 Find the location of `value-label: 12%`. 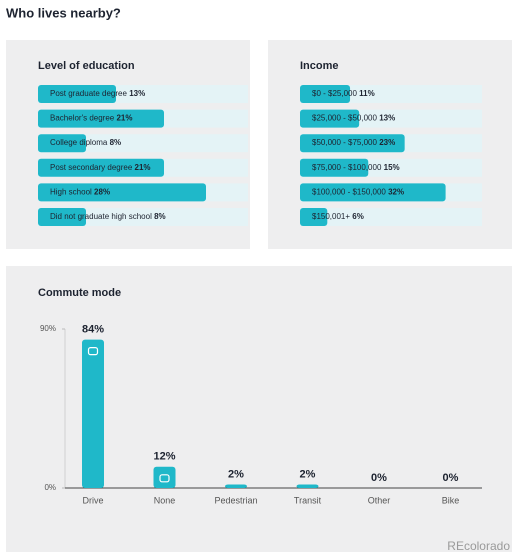

value-label: 12% is located at coordinates (164, 457).